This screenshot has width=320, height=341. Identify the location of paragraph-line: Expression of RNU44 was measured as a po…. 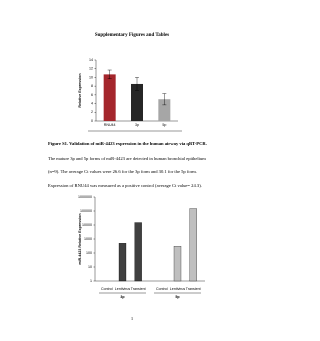
(125, 185).